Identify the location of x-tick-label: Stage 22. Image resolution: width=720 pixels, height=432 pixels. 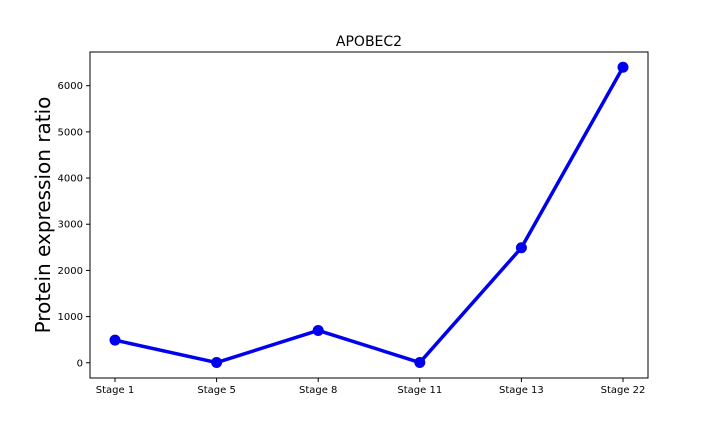
(623, 390).